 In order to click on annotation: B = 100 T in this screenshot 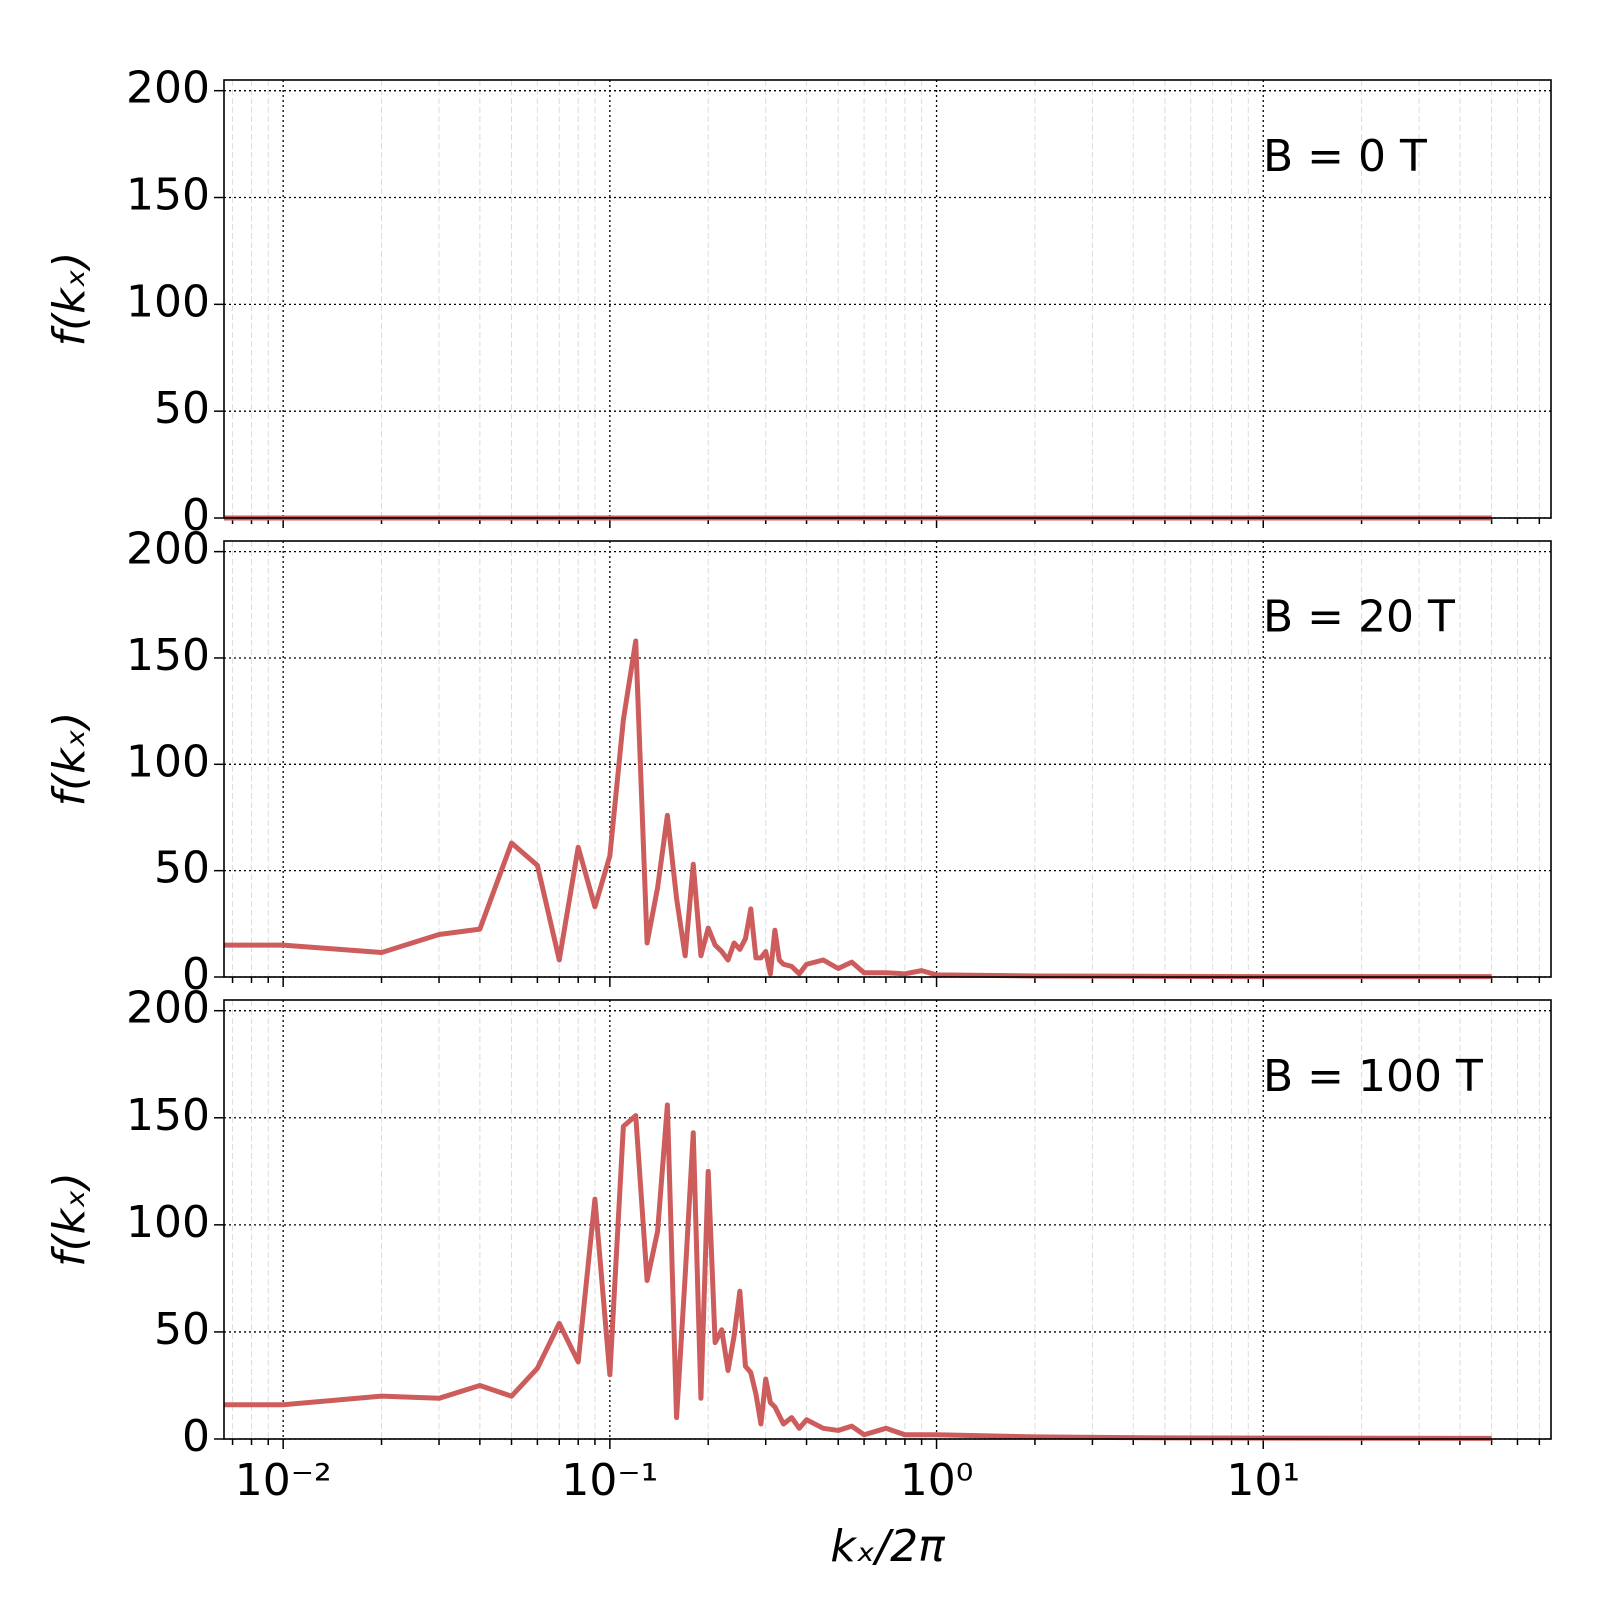, I will do `click(1373, 1076)`.